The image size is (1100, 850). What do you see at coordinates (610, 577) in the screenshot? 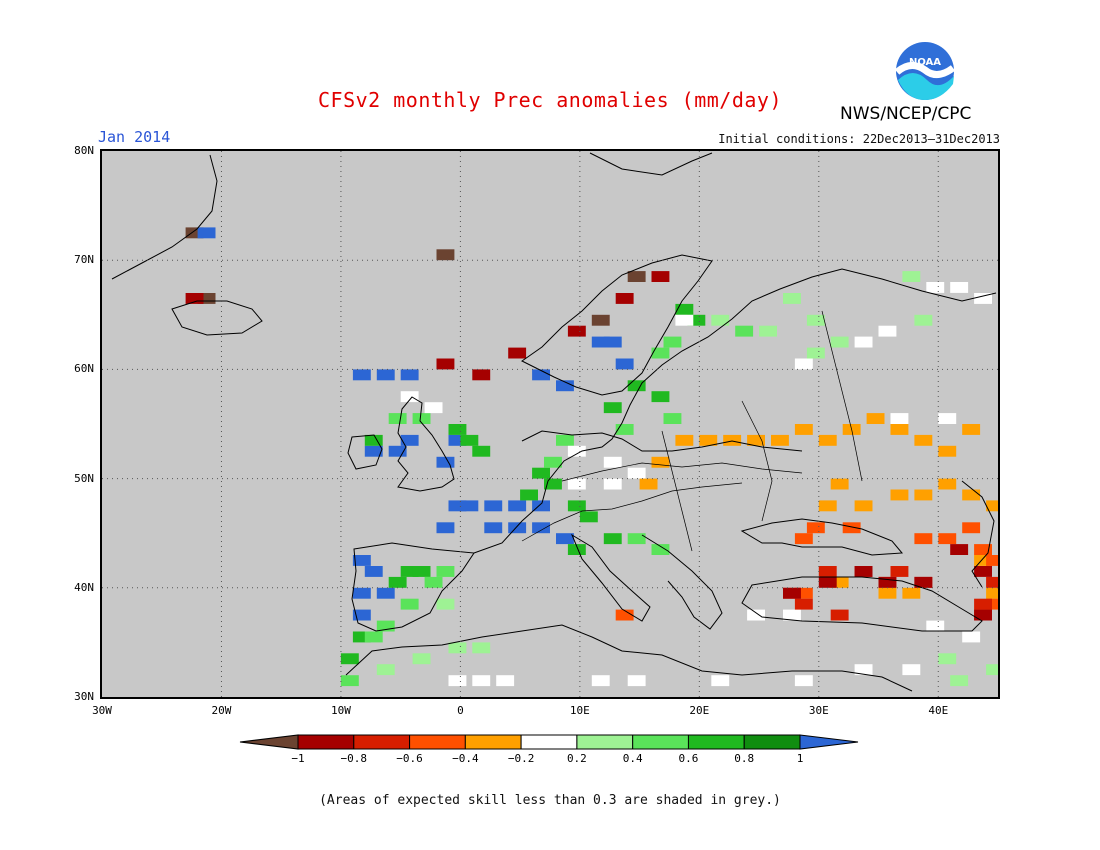
I see `italy-coast` at bounding box center [610, 577].